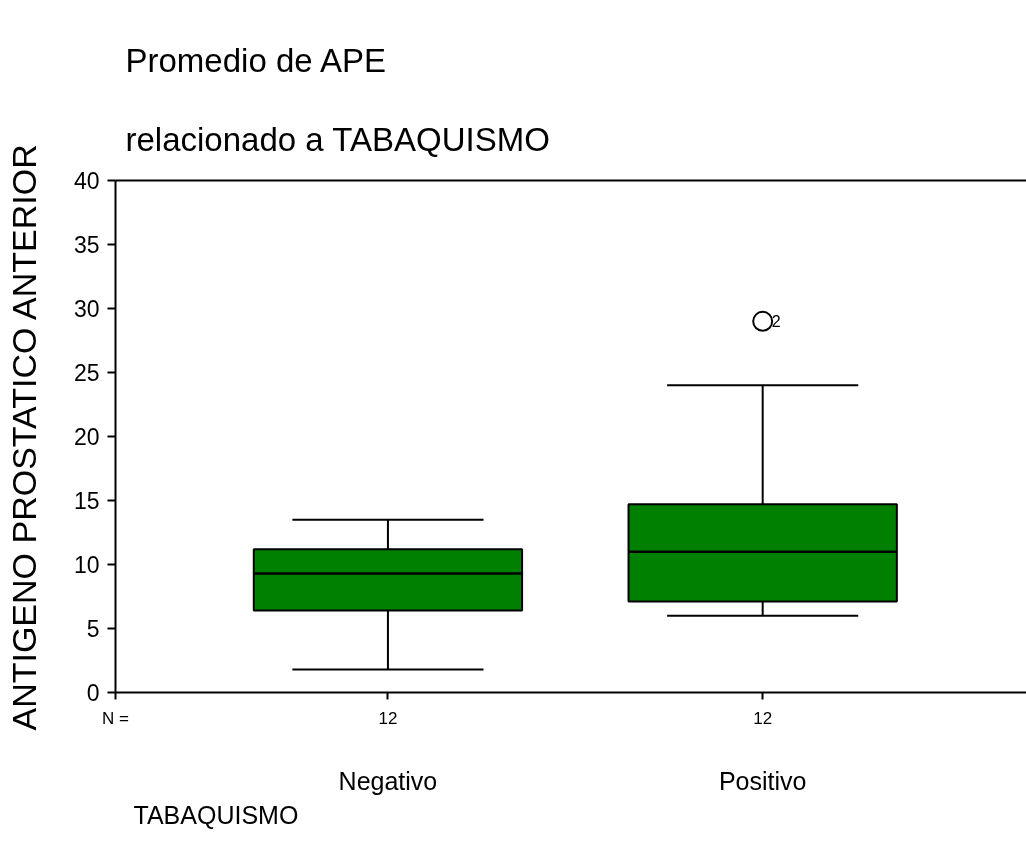  What do you see at coordinates (388, 780) in the screenshot?
I see `x-tick-label: Negativo` at bounding box center [388, 780].